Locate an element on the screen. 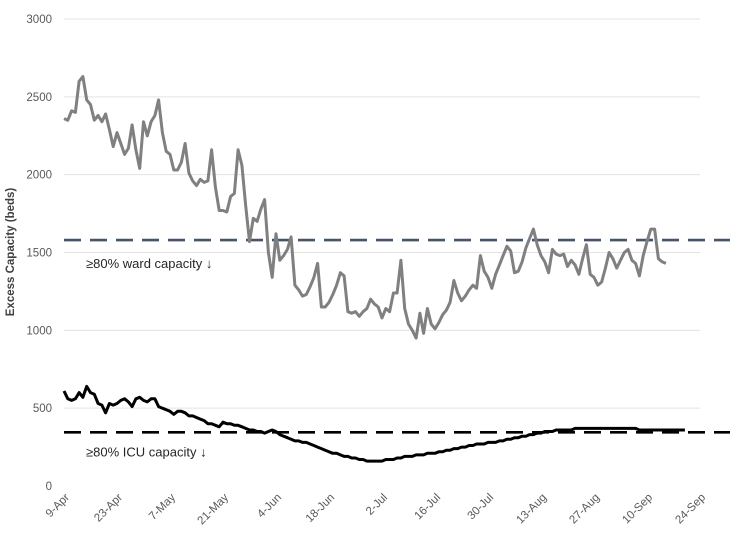  y-tick-label: 3000 is located at coordinates (39, 20).